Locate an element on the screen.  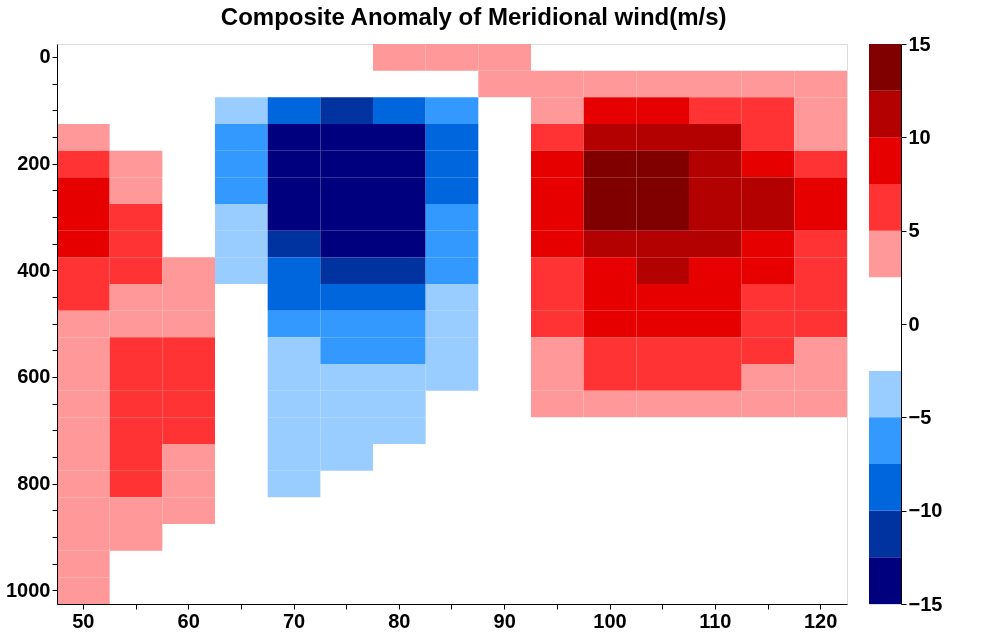
color-bar-label: 5 is located at coordinates (914, 230).